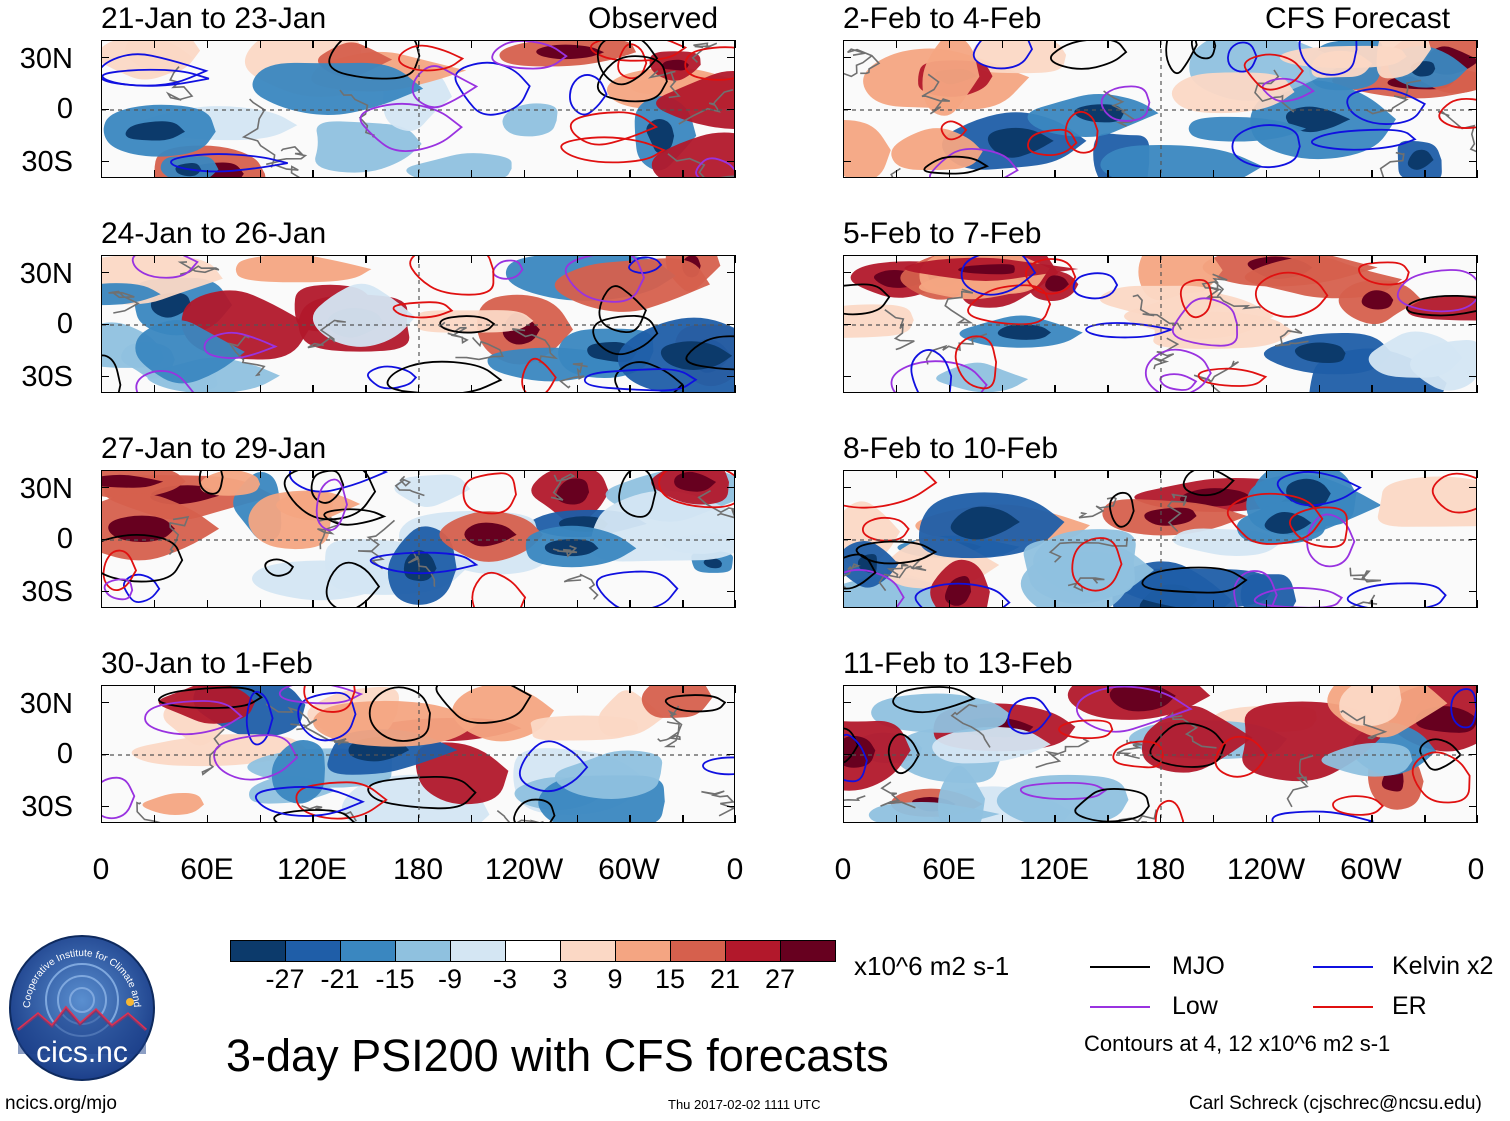 Image resolution: width=1510 pixels, height=1121 pixels. What do you see at coordinates (46, 274) in the screenshot?
I see `ylabel-30n: 30N` at bounding box center [46, 274].